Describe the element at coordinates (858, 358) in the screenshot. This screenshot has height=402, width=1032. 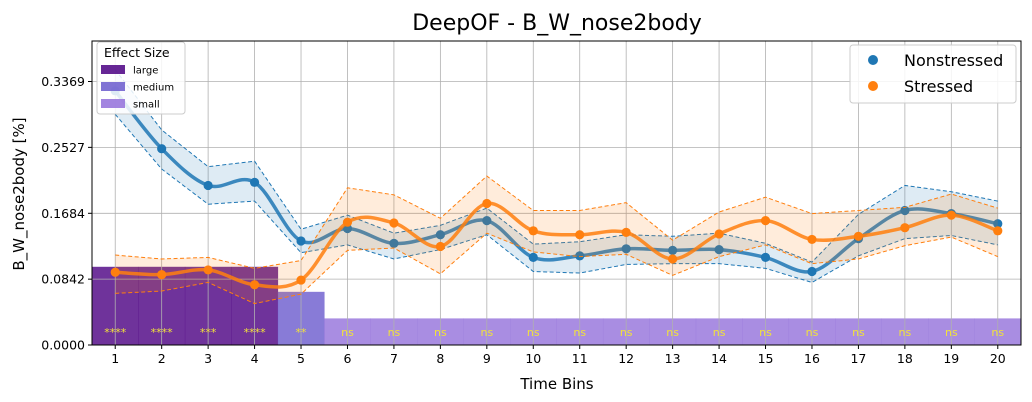
I see `x-tick-label-17: 17` at that location.